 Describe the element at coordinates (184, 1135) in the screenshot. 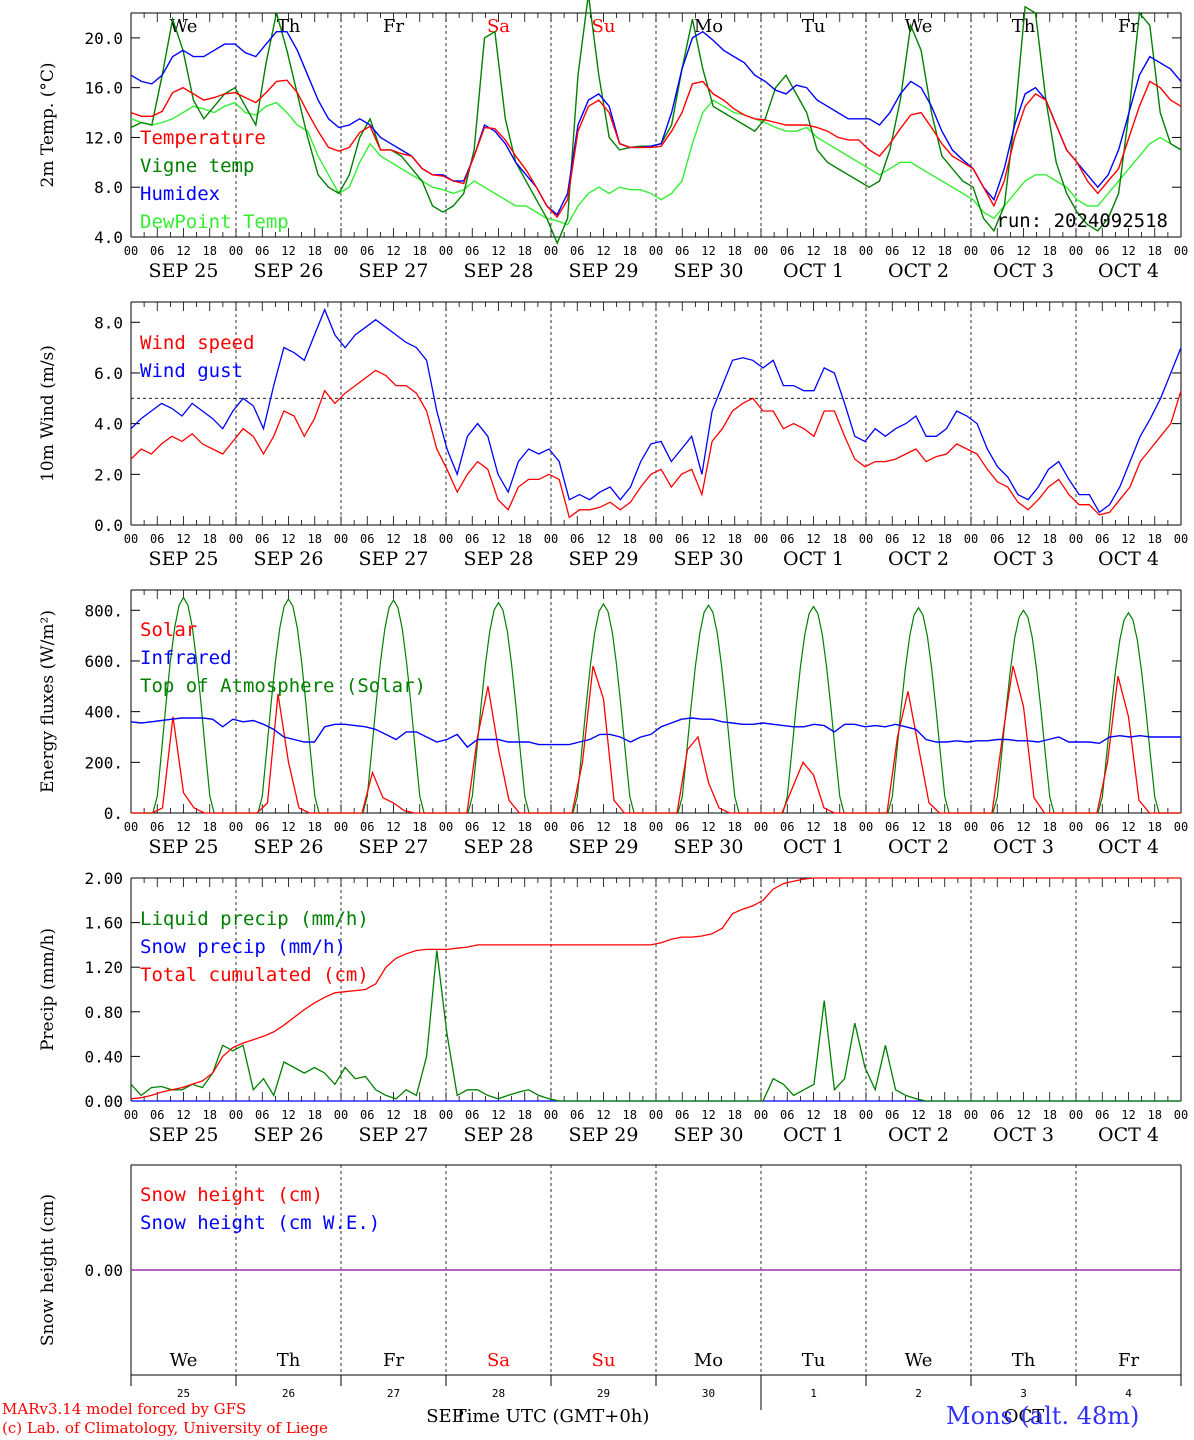

I see `x-date-label: SEP 25` at that location.